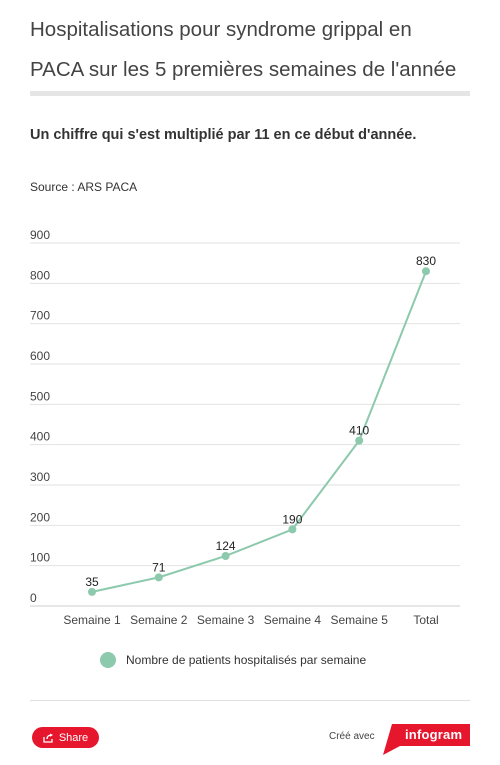 The image size is (500, 765). I want to click on logo-shape, so click(426, 739).